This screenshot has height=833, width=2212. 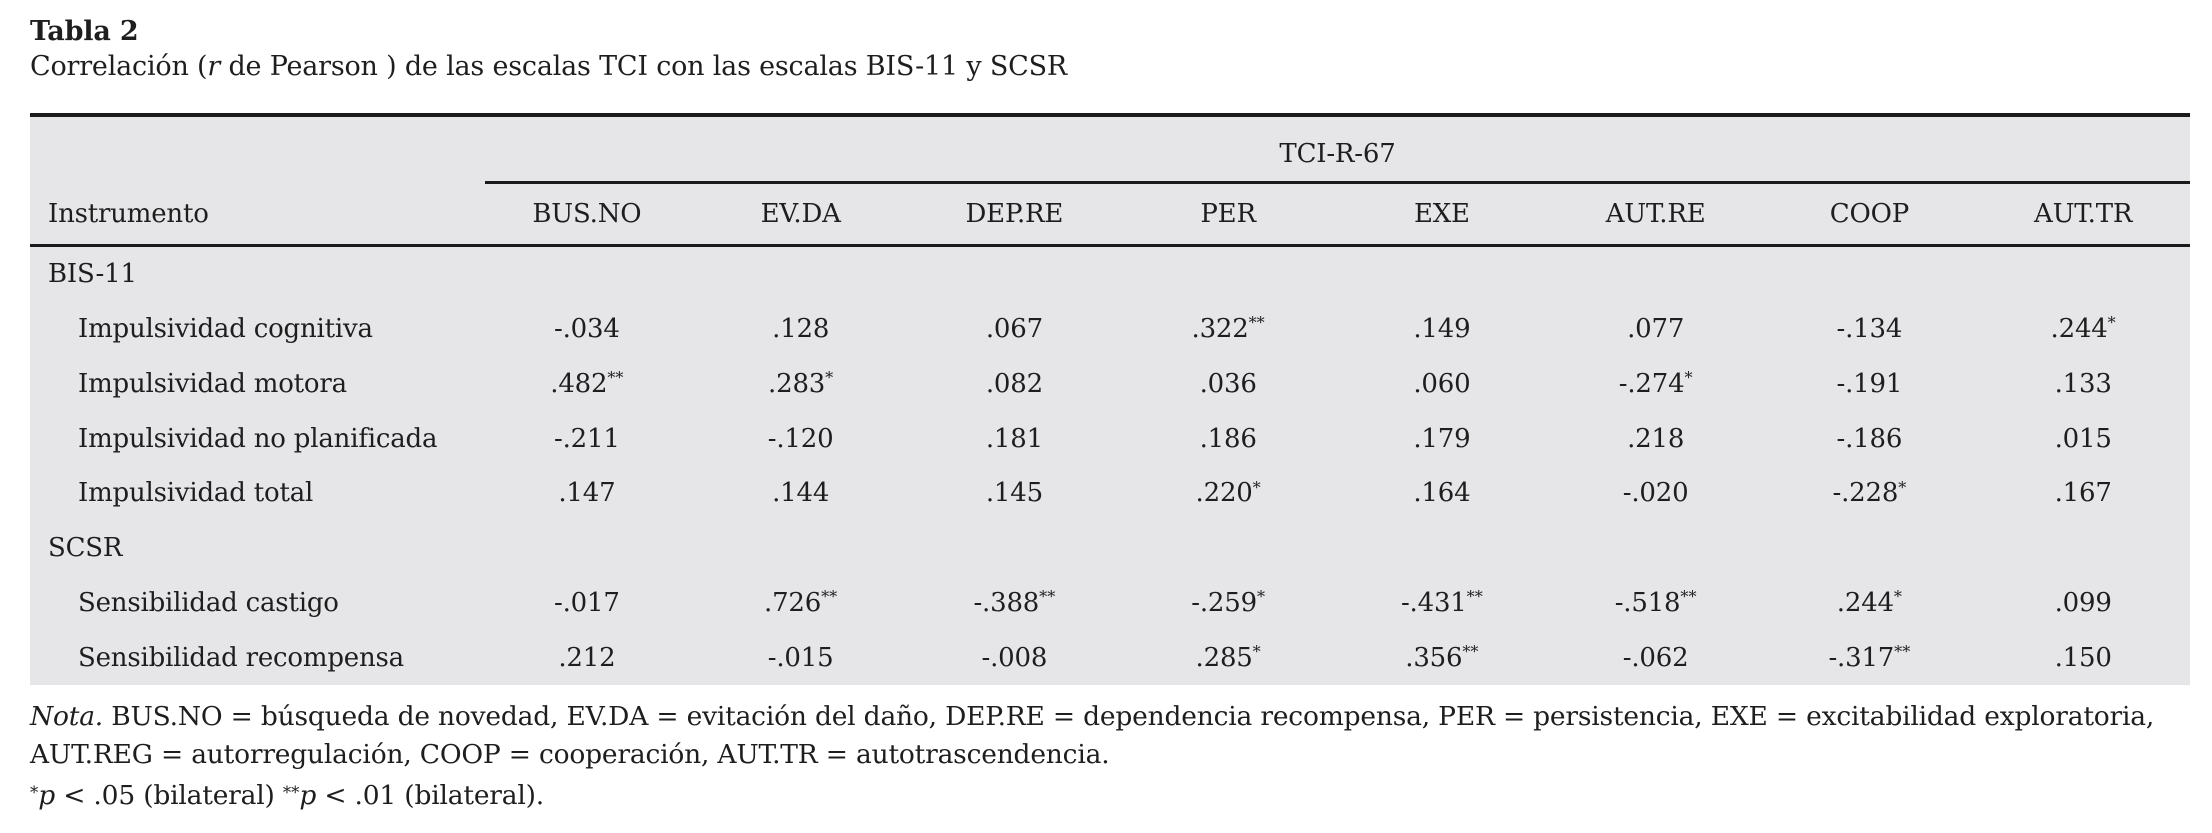 What do you see at coordinates (1869, 329) in the screenshot?
I see `correlation-value: -.134` at bounding box center [1869, 329].